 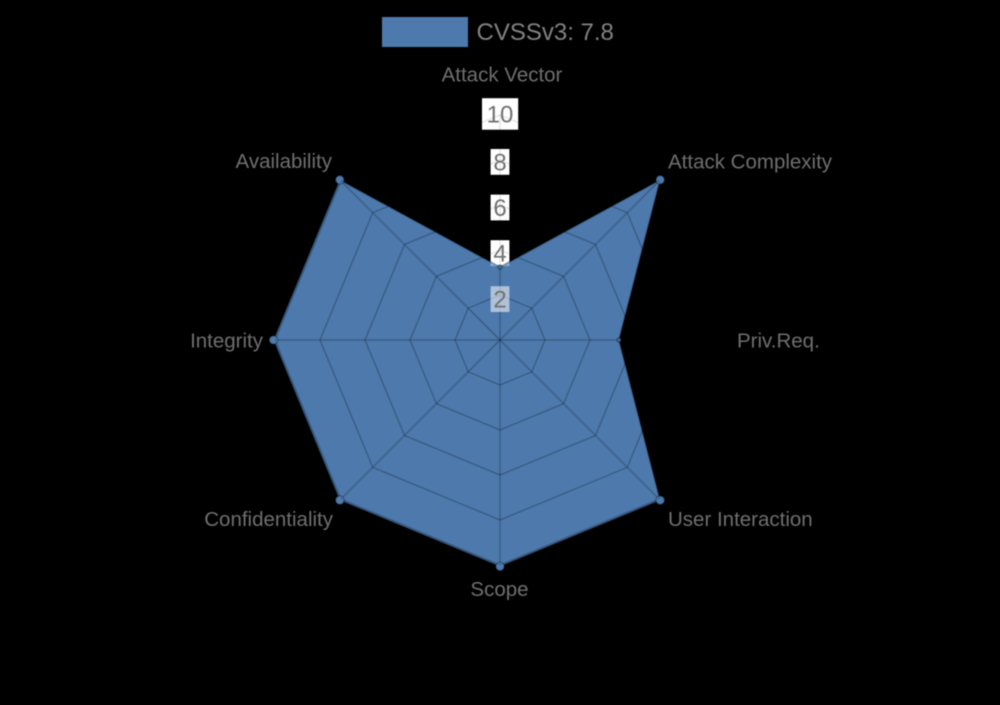 What do you see at coordinates (545, 32) in the screenshot?
I see `svg-text: CVSSv3: 7.8` at bounding box center [545, 32].